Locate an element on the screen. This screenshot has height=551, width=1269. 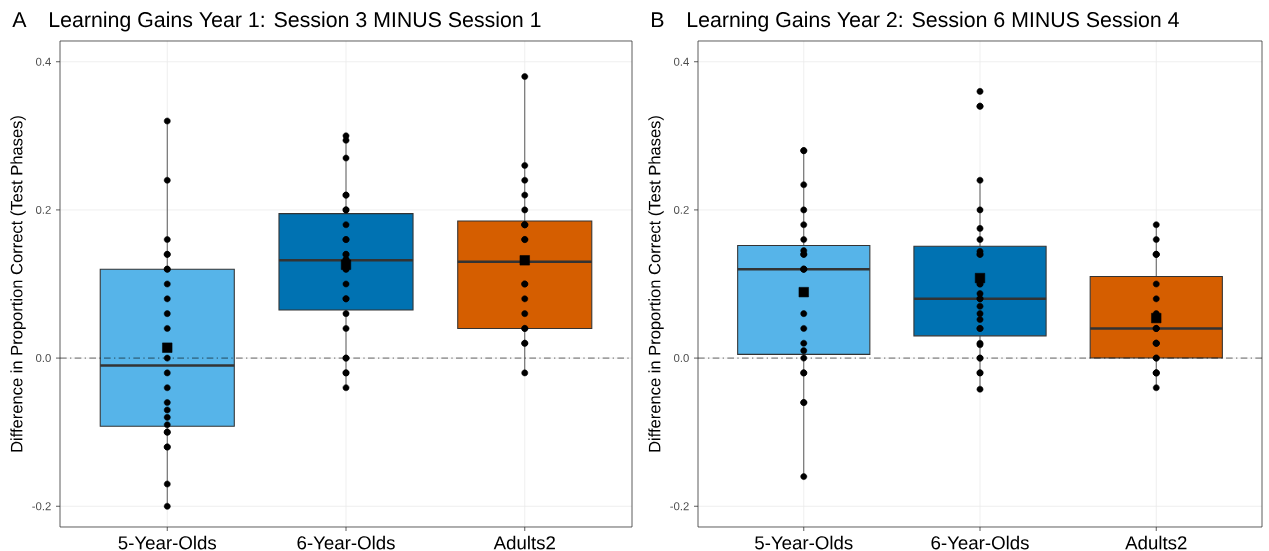
text: A is located at coordinates (19, 19).